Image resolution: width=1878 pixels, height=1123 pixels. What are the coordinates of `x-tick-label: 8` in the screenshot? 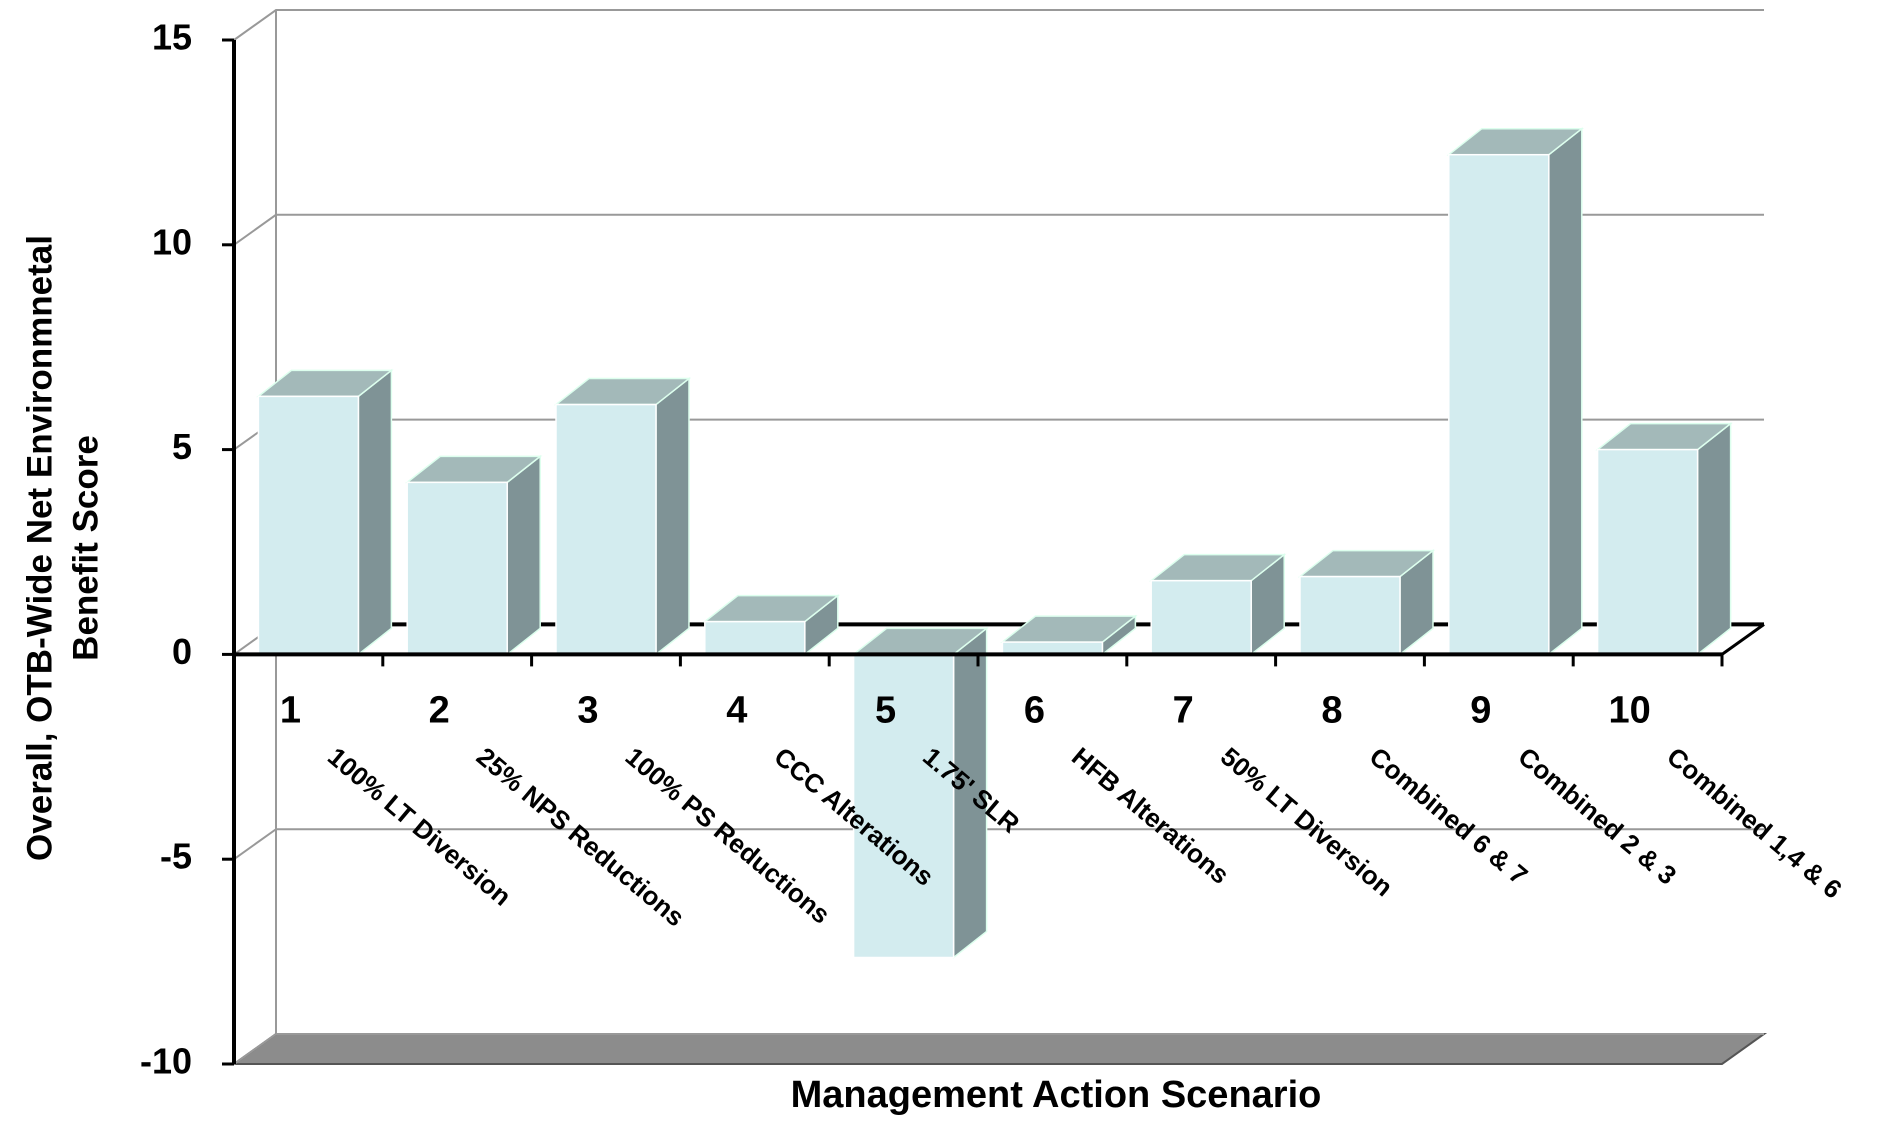 It's located at (1331, 710).